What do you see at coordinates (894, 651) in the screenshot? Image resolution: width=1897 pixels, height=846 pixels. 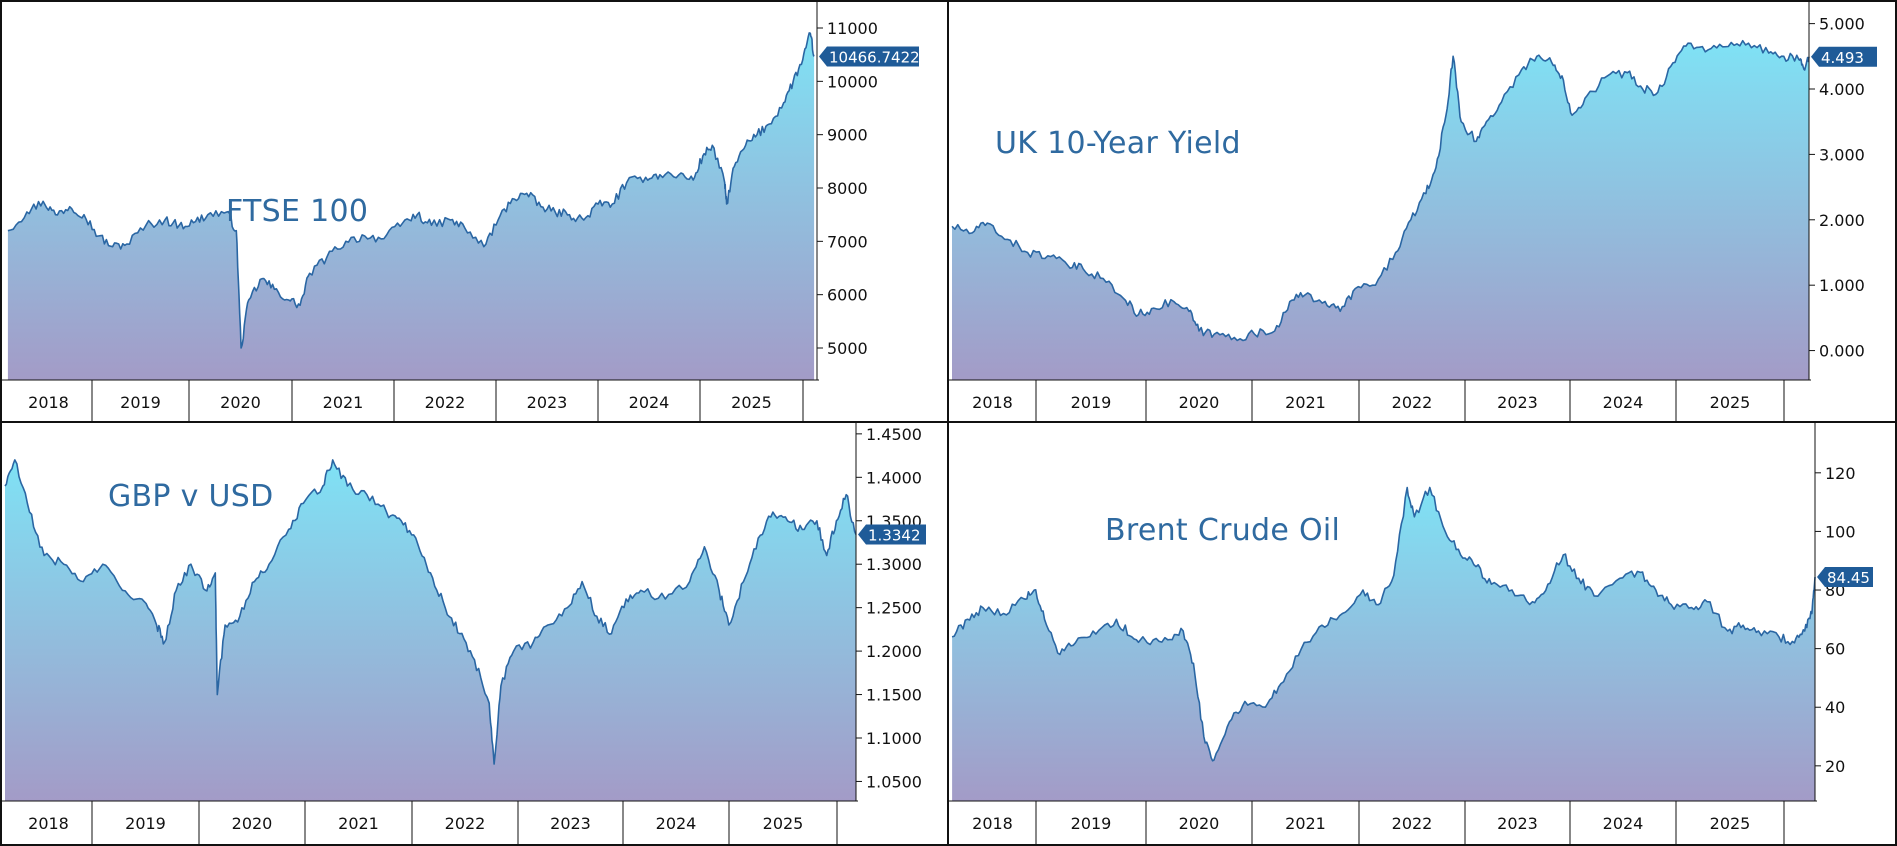 I see `y-tick-label: 1.2000` at bounding box center [894, 651].